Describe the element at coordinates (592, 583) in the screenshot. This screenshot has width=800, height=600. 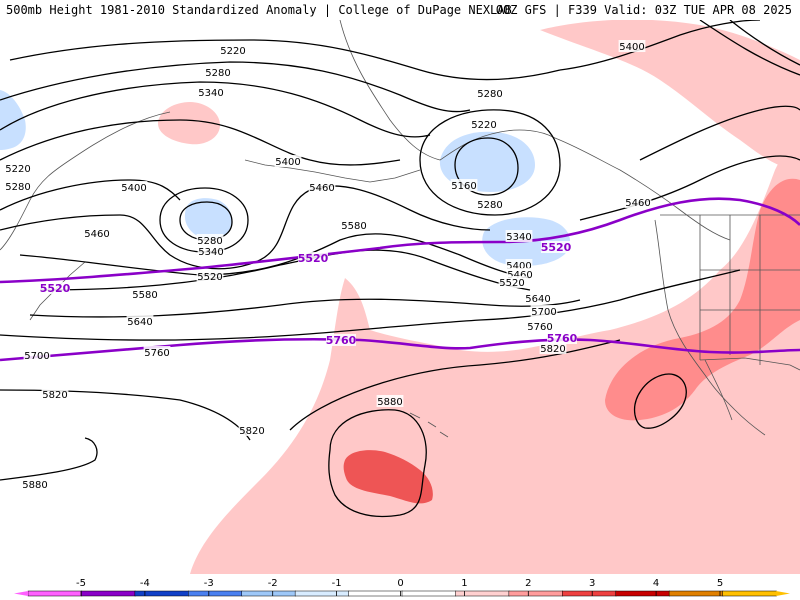
I see `legend-tick-label: 3` at that location.